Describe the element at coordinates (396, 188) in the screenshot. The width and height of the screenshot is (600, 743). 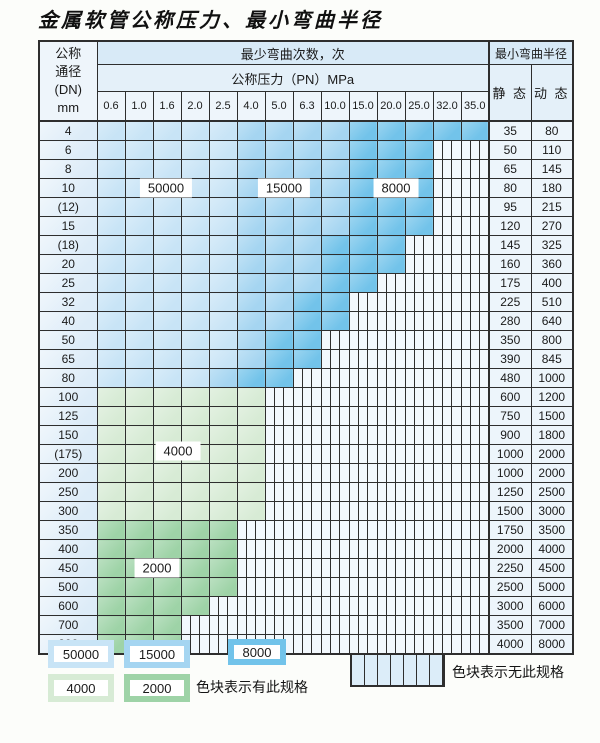
I see `region-count-label: 8000` at that location.